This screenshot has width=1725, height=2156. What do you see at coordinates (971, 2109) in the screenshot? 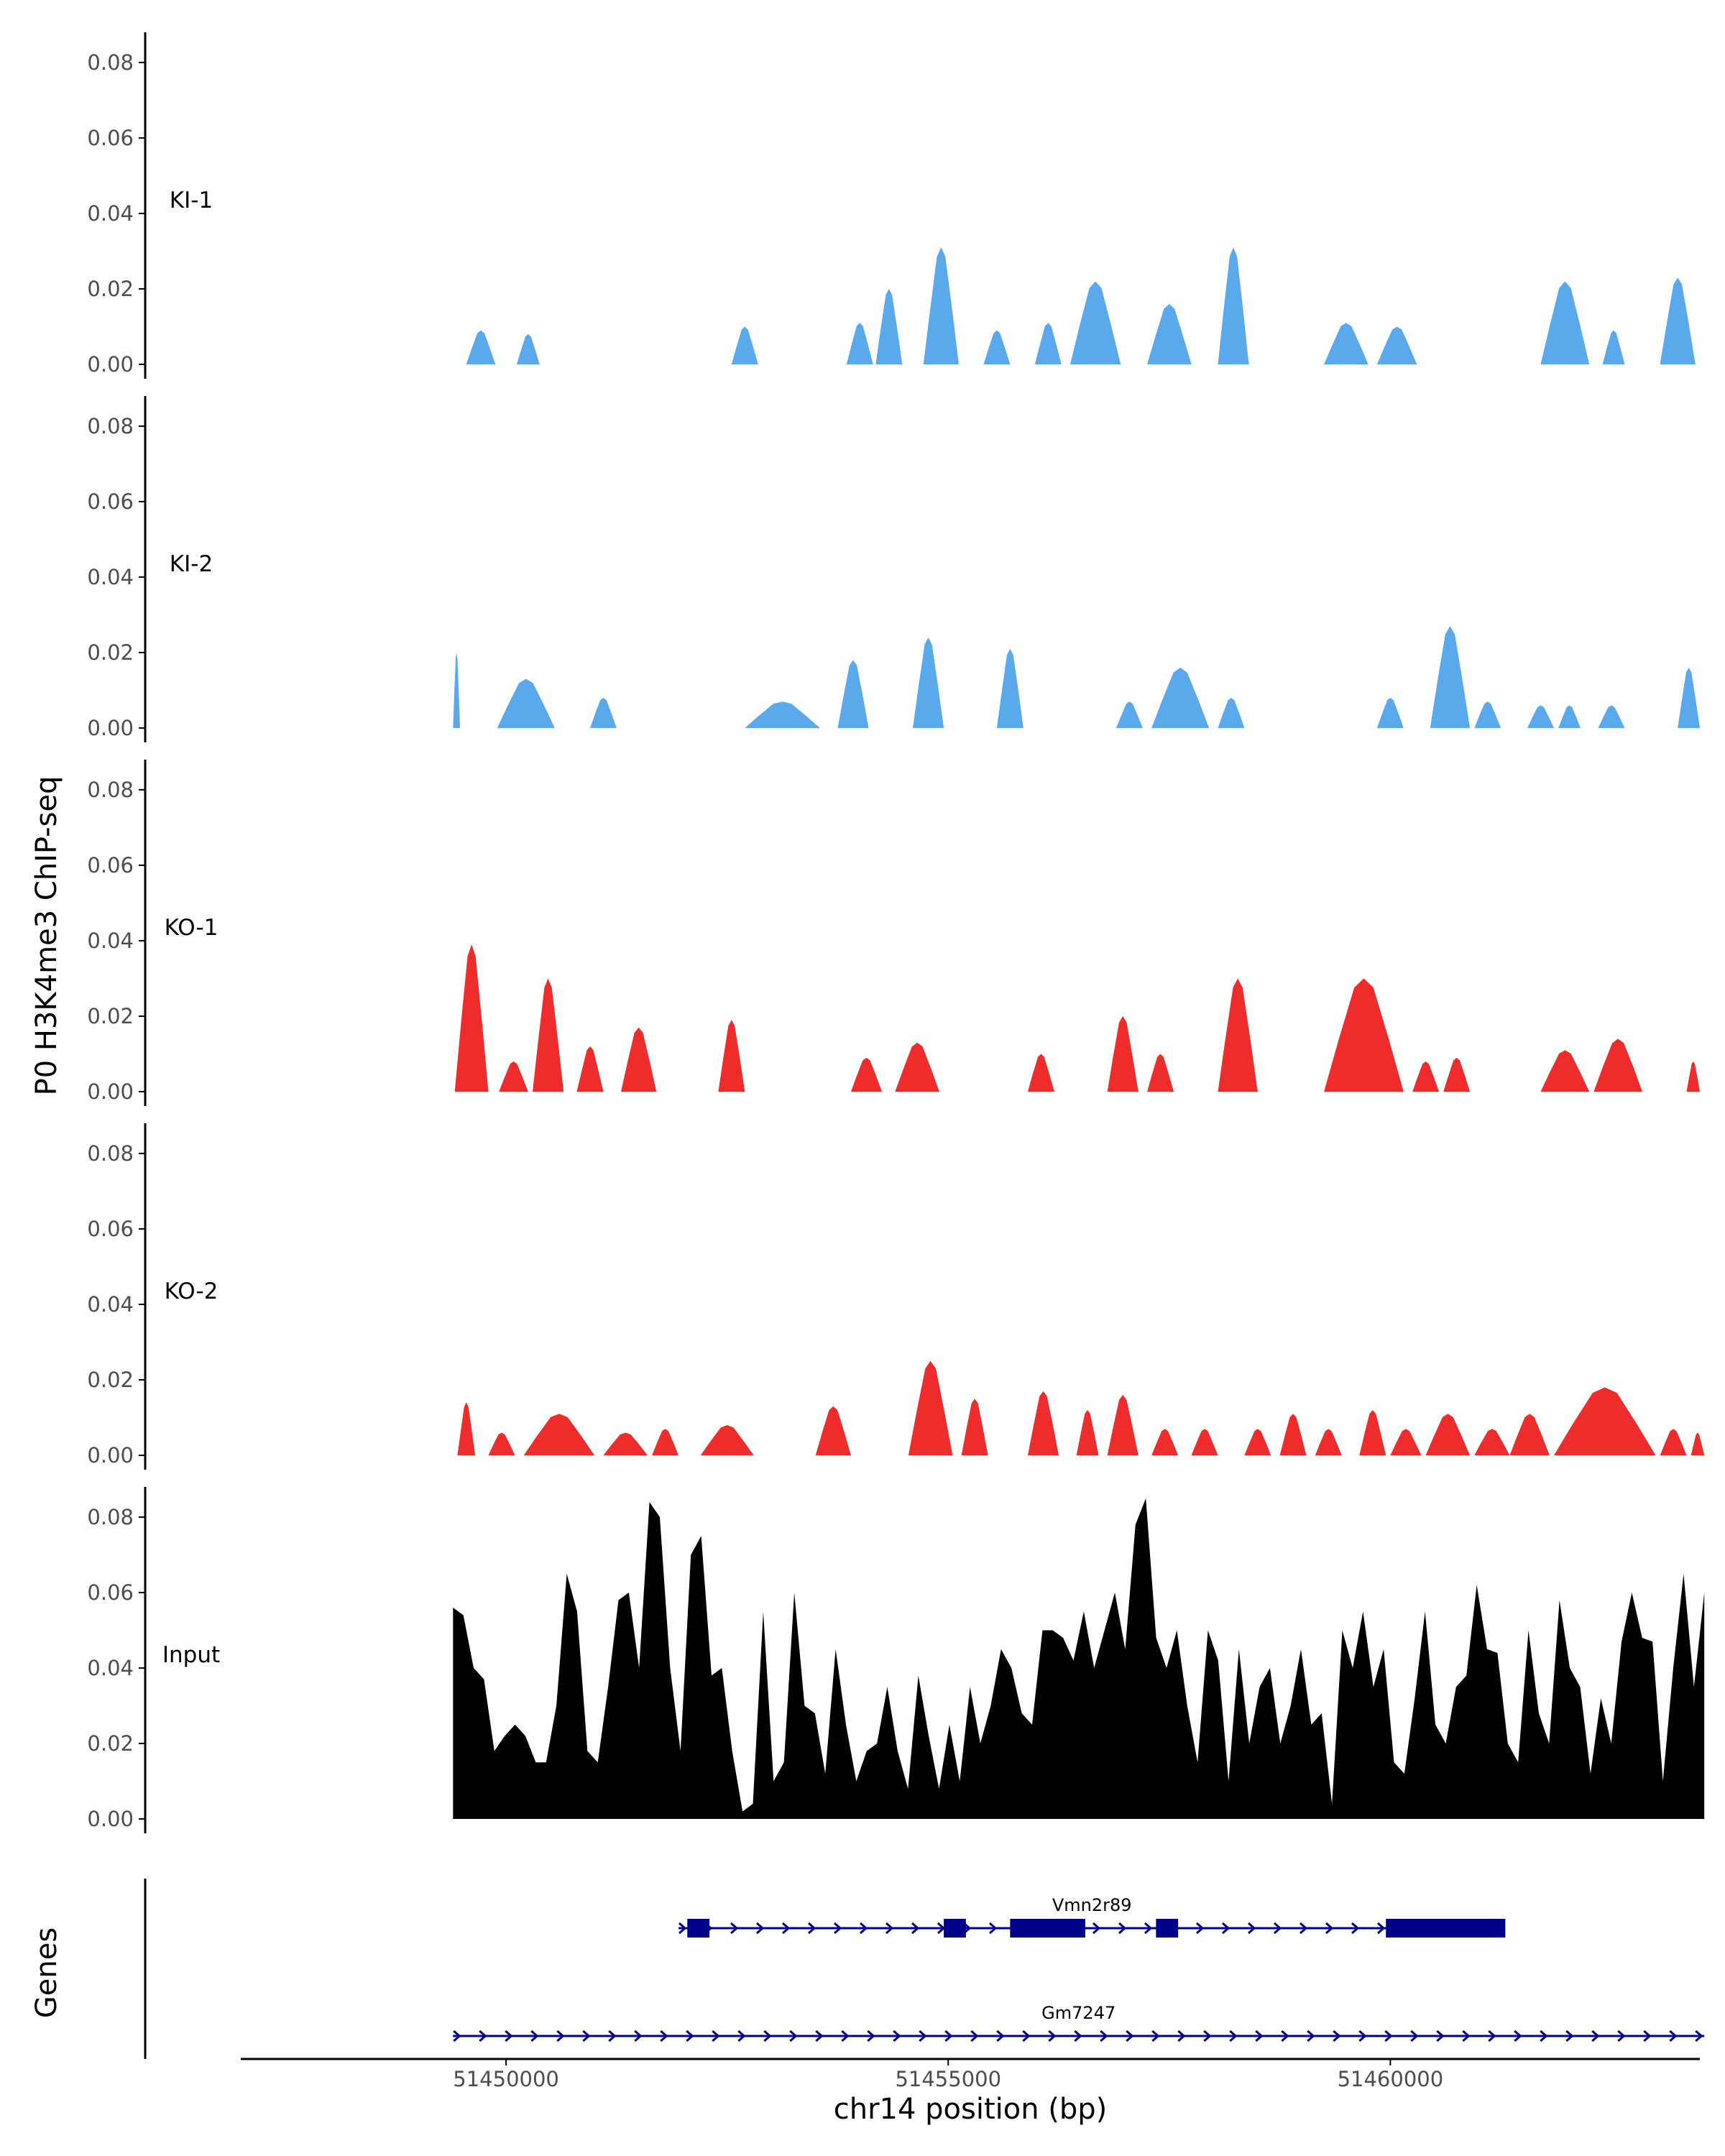
I see `x-axis-title: chr14 position (bp)` at bounding box center [971, 2109].